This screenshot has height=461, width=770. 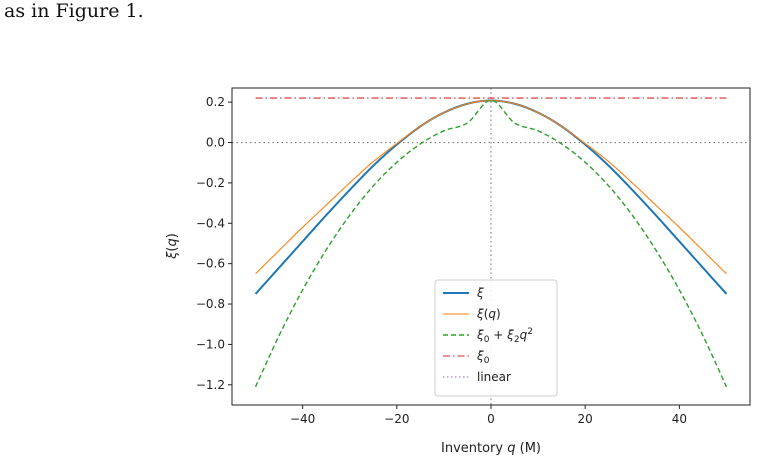 What do you see at coordinates (491, 419) in the screenshot?
I see `x-tick-label: 0` at bounding box center [491, 419].